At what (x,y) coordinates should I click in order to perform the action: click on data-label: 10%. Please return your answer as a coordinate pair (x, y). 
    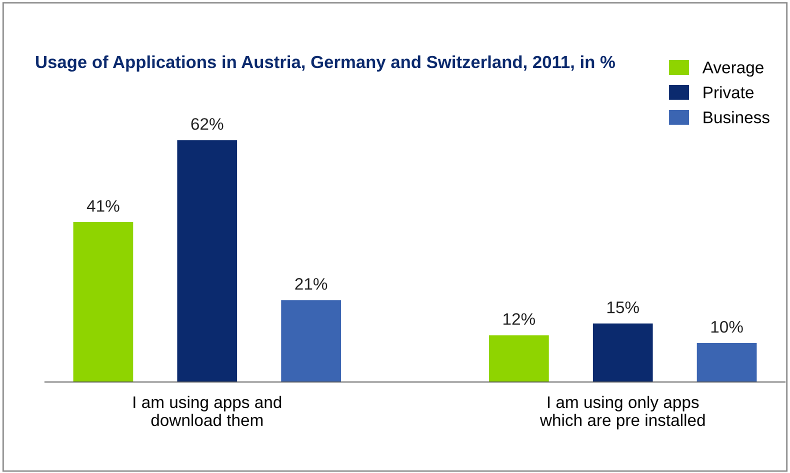
    Looking at the image, I should click on (727, 326).